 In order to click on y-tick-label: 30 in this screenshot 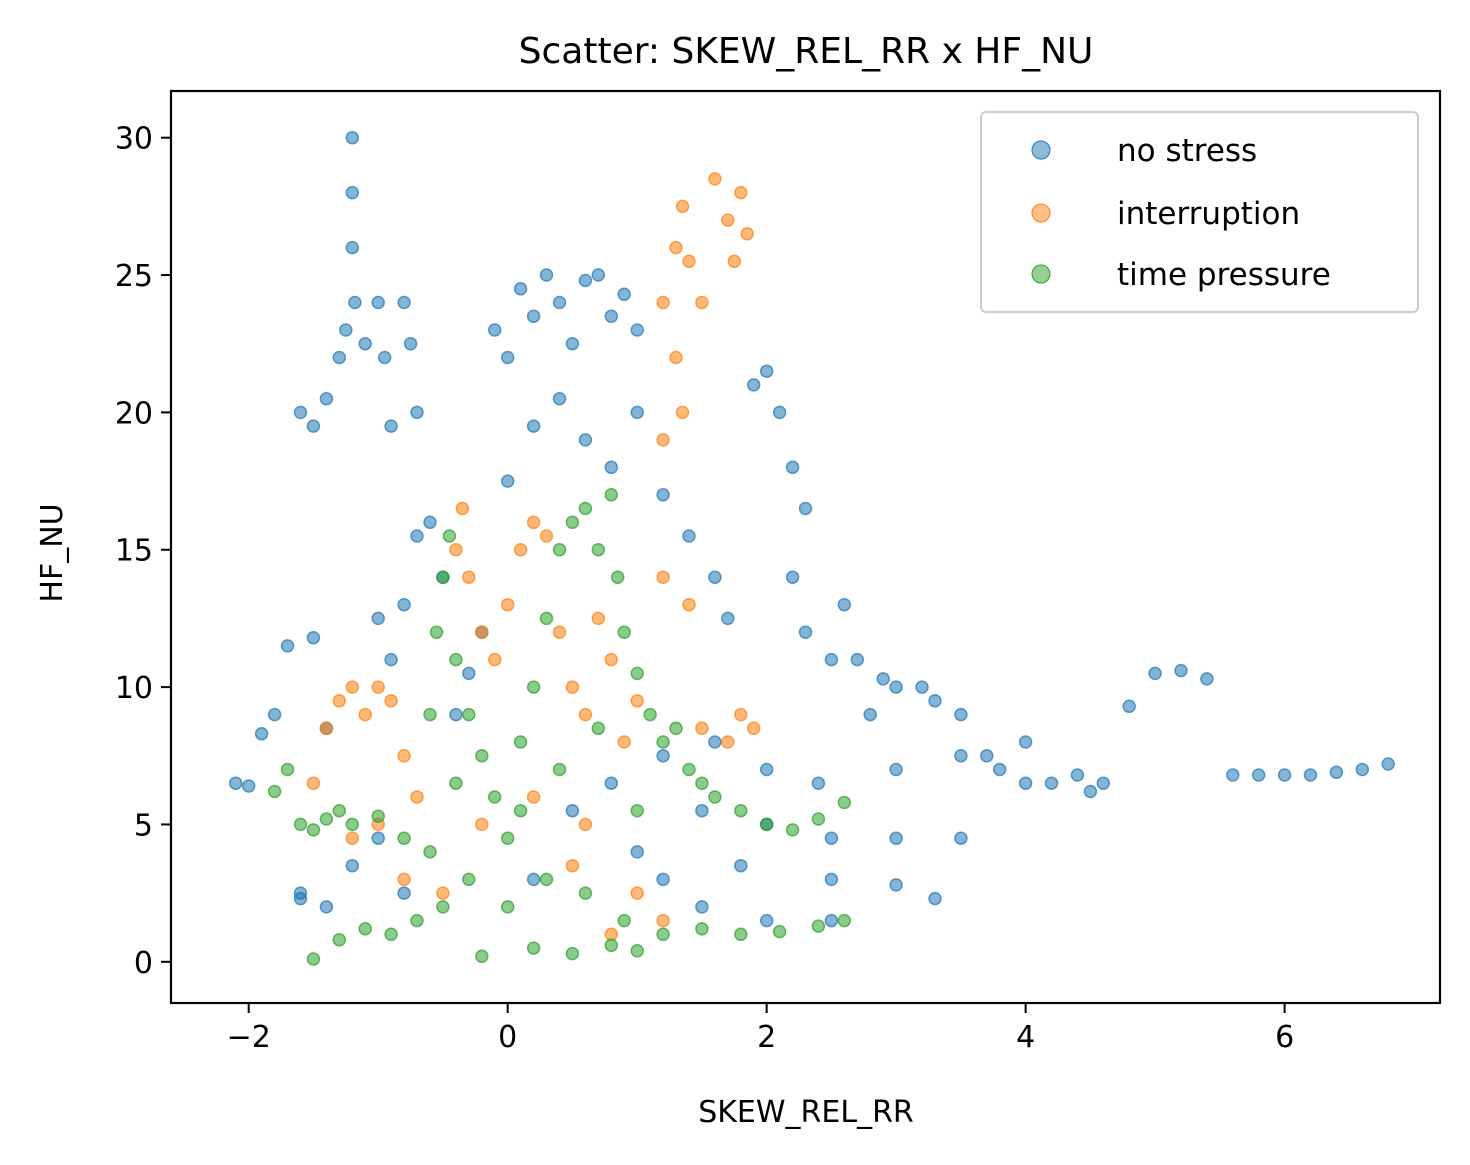, I will do `click(134, 139)`.